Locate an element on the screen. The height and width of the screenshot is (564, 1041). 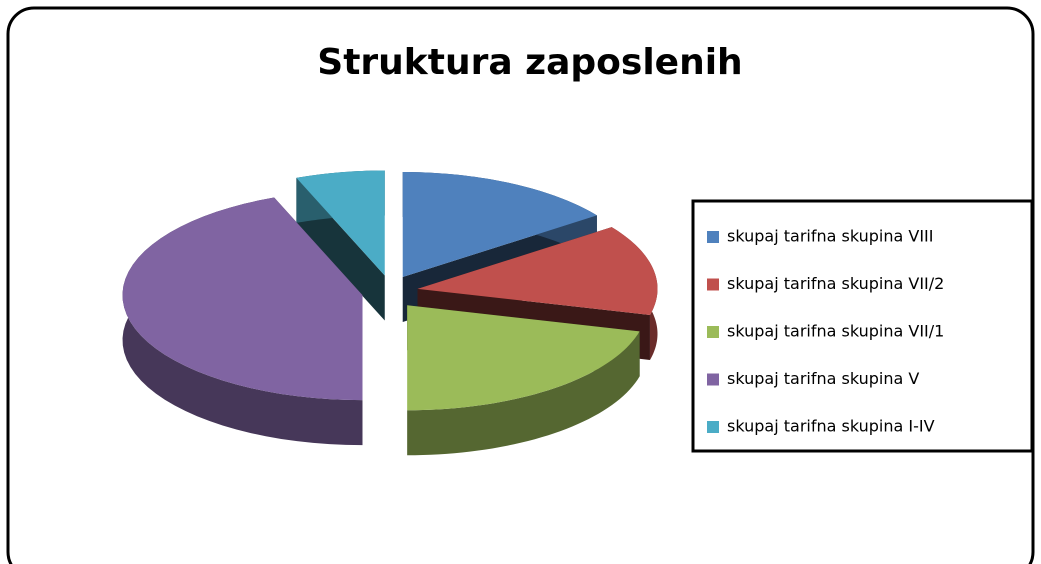
legend-label: skupaj tarifna skupina VII/1 is located at coordinates (835, 331).